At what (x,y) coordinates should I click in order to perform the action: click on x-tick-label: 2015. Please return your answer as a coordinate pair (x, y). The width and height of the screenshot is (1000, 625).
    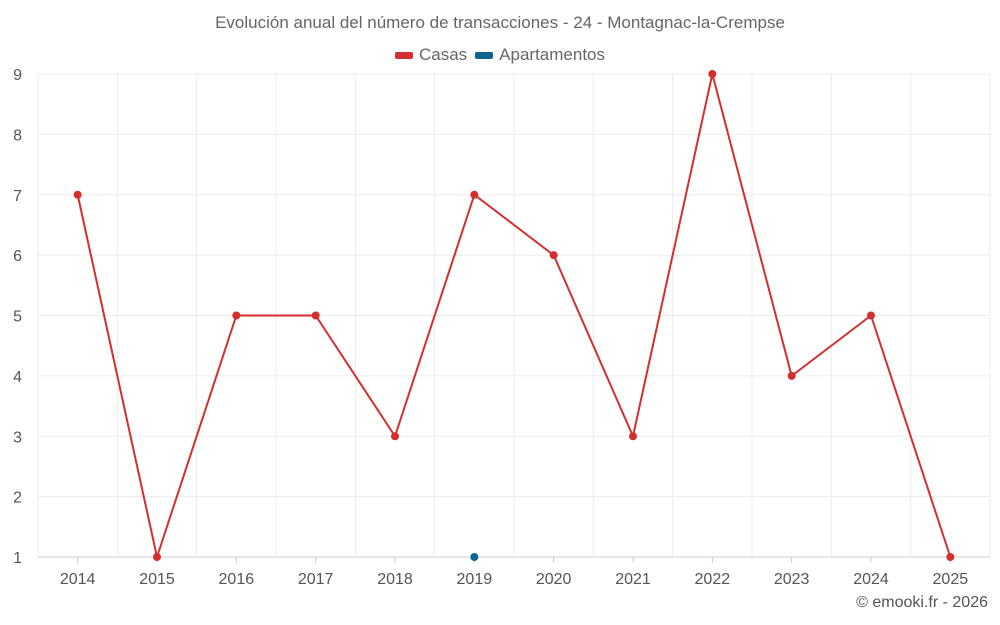
    Looking at the image, I should click on (157, 579).